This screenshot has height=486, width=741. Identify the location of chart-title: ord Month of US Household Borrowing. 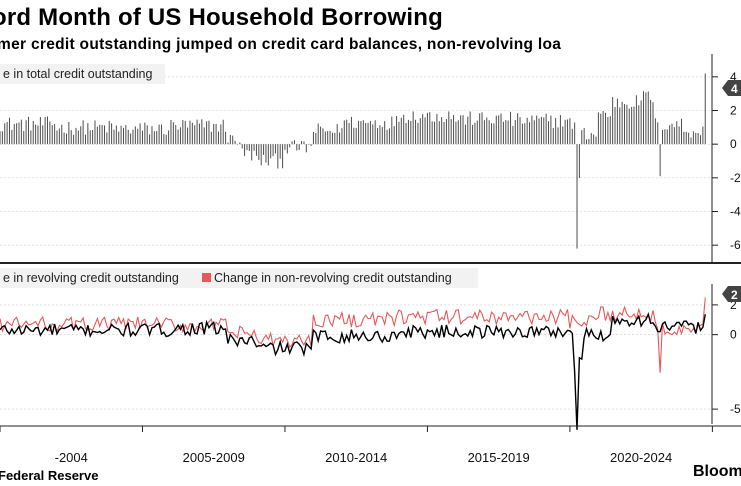
(221, 17).